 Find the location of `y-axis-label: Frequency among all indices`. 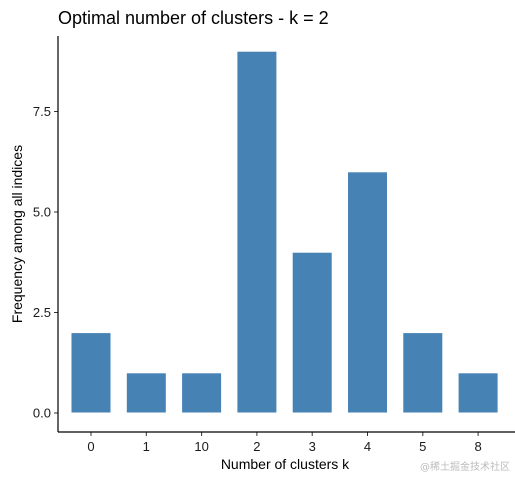

y-axis-label: Frequency among all indices is located at coordinates (17, 234).